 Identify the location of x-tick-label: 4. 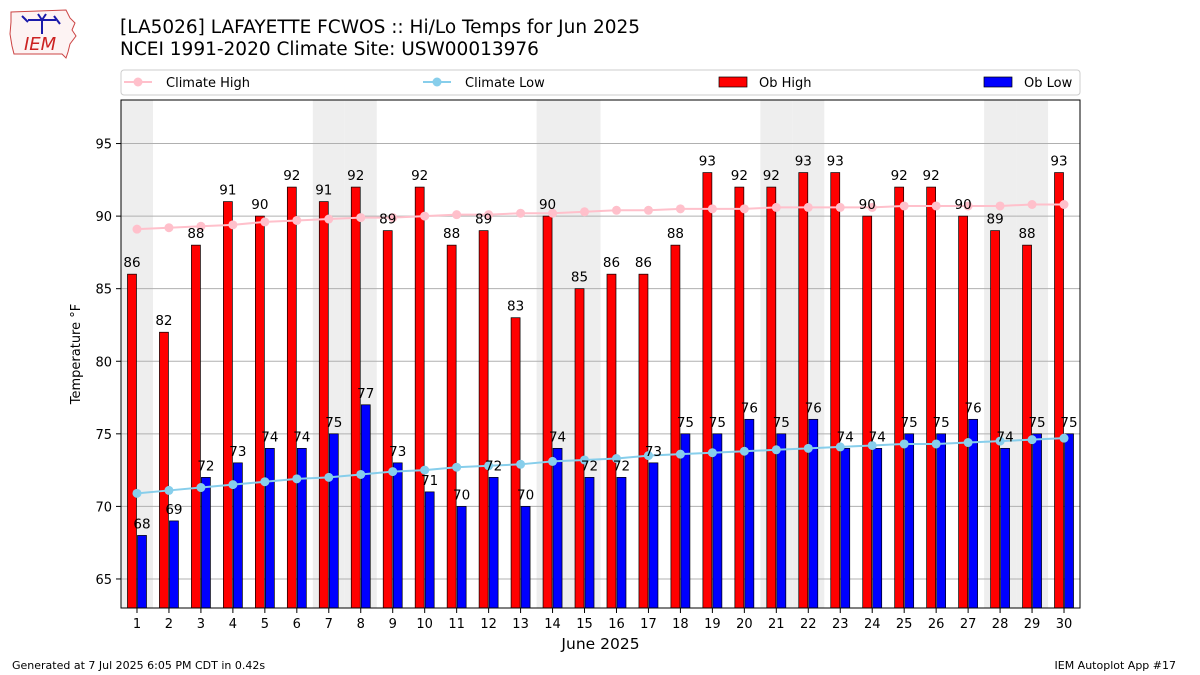
(233, 624).